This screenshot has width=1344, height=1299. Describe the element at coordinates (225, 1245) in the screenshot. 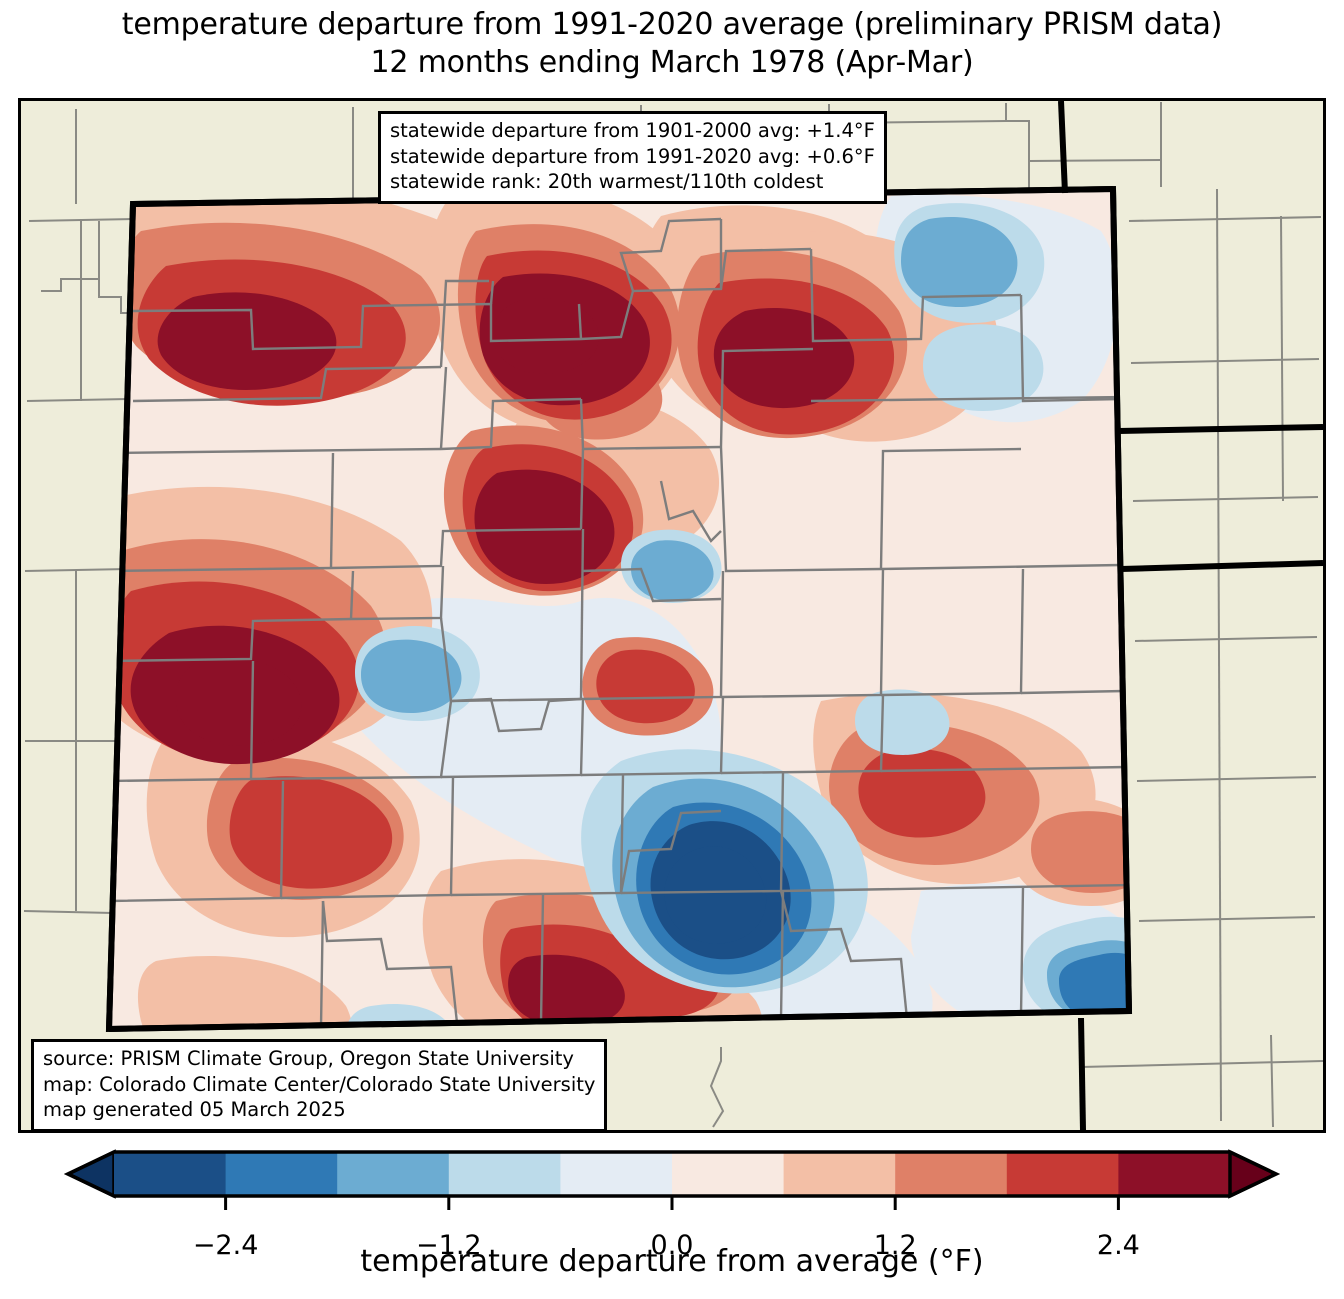

I see `colorbar-tick-label-0: −2.4` at that location.